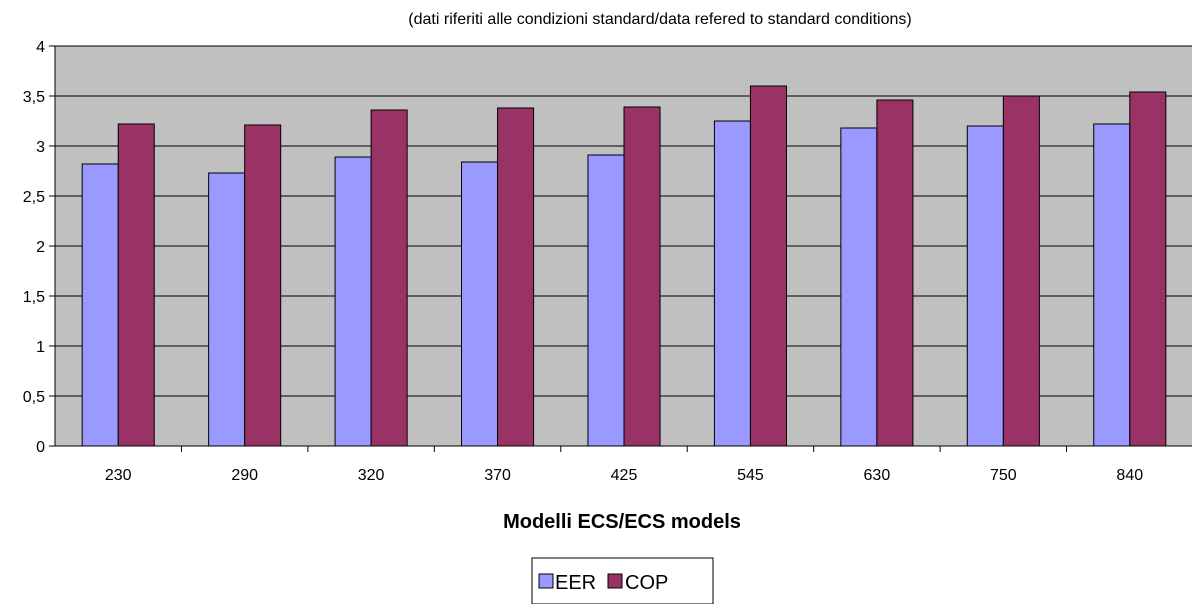  I want to click on y-tick-label: 2,5, so click(34, 197).